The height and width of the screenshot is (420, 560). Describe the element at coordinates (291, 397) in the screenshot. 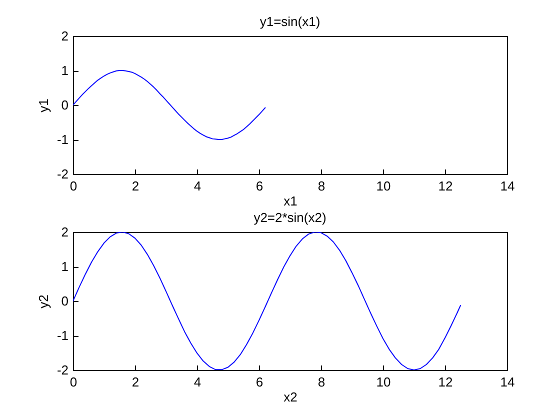

I see `x-axis-title: x2` at that location.